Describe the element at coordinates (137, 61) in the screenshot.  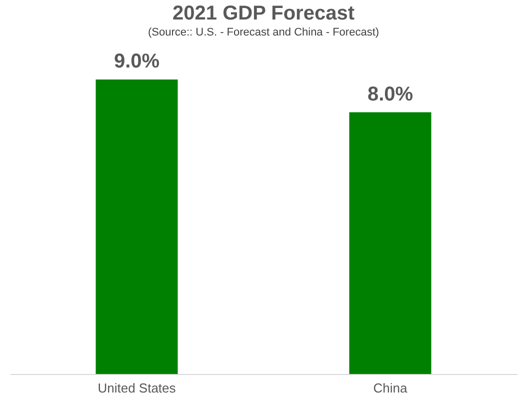
I see `data-label: 9.0%` at that location.